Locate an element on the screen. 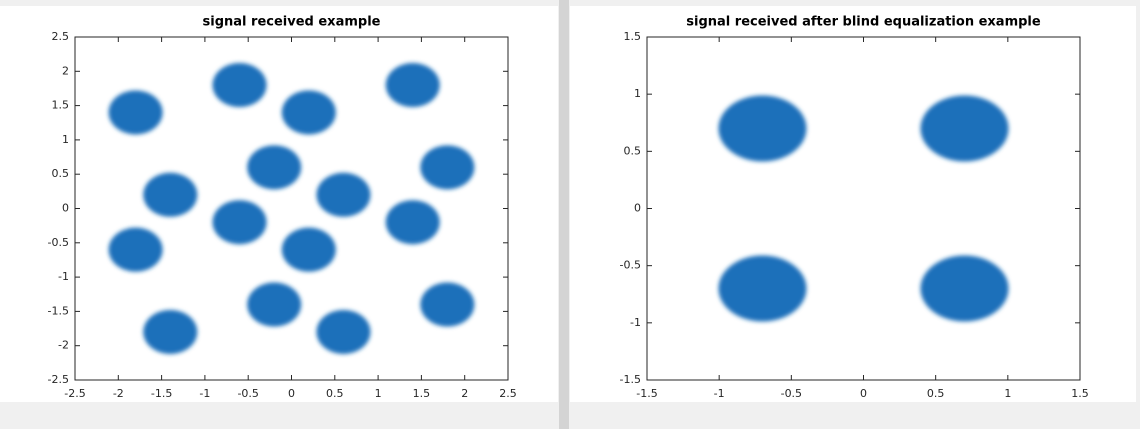  x-tick-label: -2.5 is located at coordinates (74, 393).